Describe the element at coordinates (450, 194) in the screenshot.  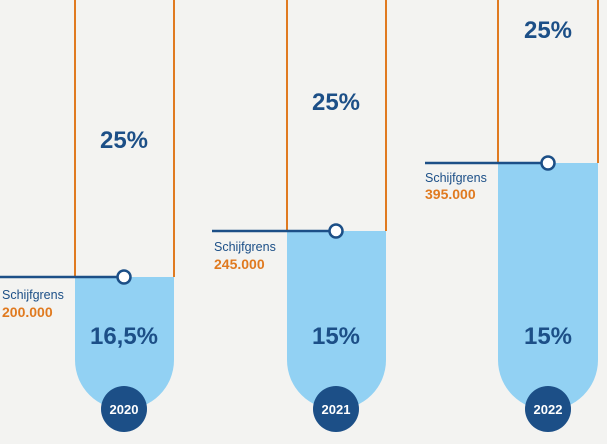
I see `threshold-value-2022: 395.000` at that location.